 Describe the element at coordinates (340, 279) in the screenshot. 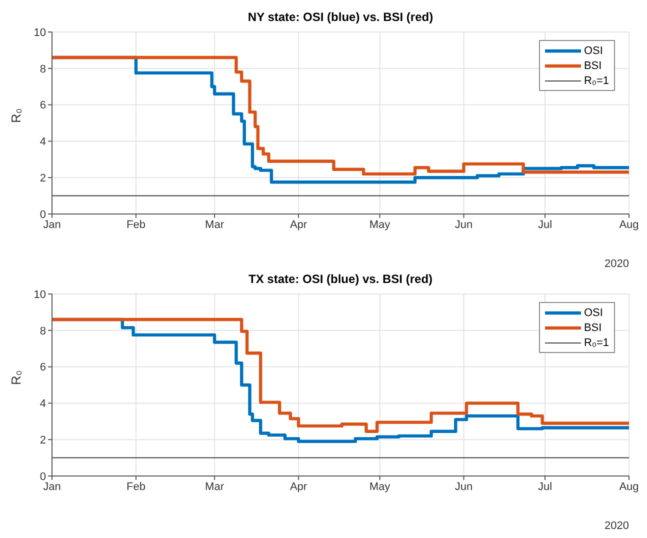

I see `chart-title: TX state: OSI (blue) vs. BSI (red)` at that location.